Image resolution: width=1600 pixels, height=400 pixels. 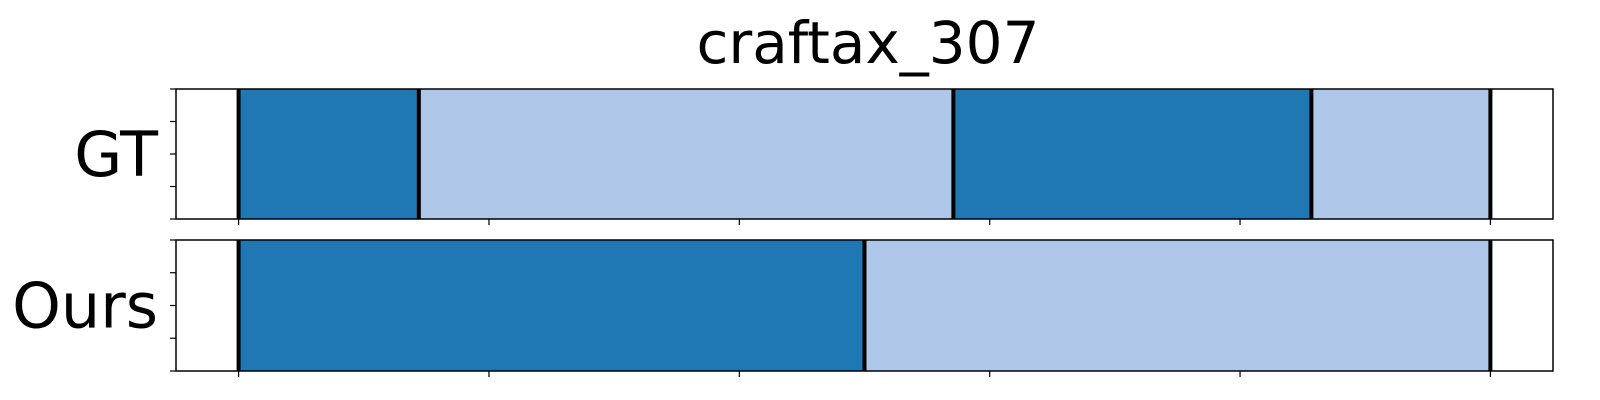 I want to click on row-label-ours: Ours, so click(x=85, y=306).